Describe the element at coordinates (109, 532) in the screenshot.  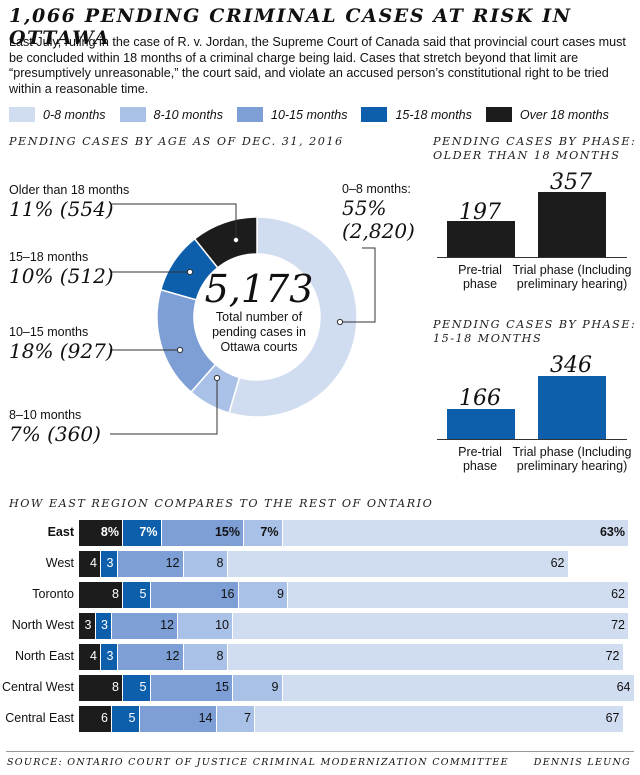
I see `bar-segment-label: 8%` at that location.